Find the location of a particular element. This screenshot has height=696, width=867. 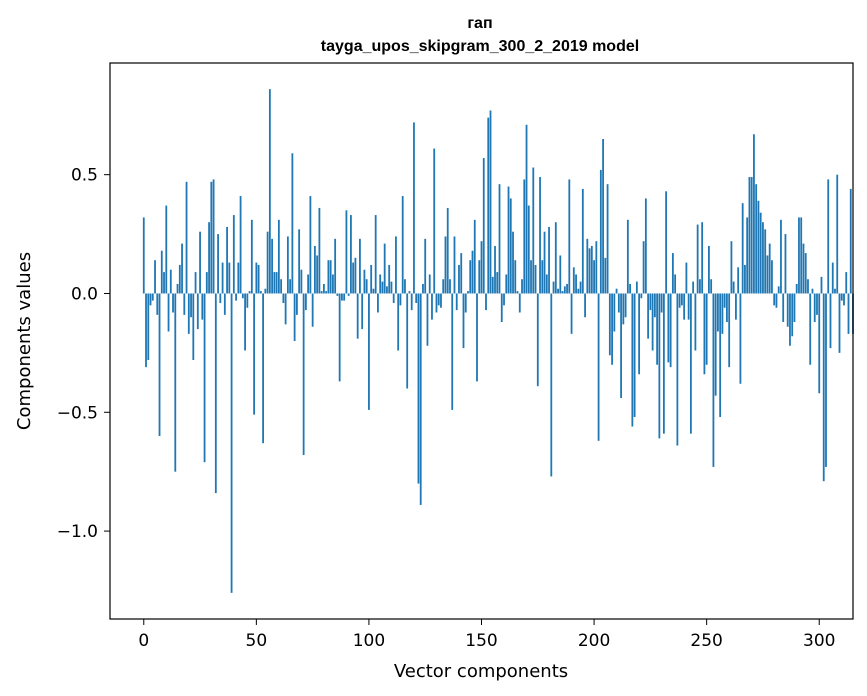

x-tick-label: 0 is located at coordinates (143, 641).